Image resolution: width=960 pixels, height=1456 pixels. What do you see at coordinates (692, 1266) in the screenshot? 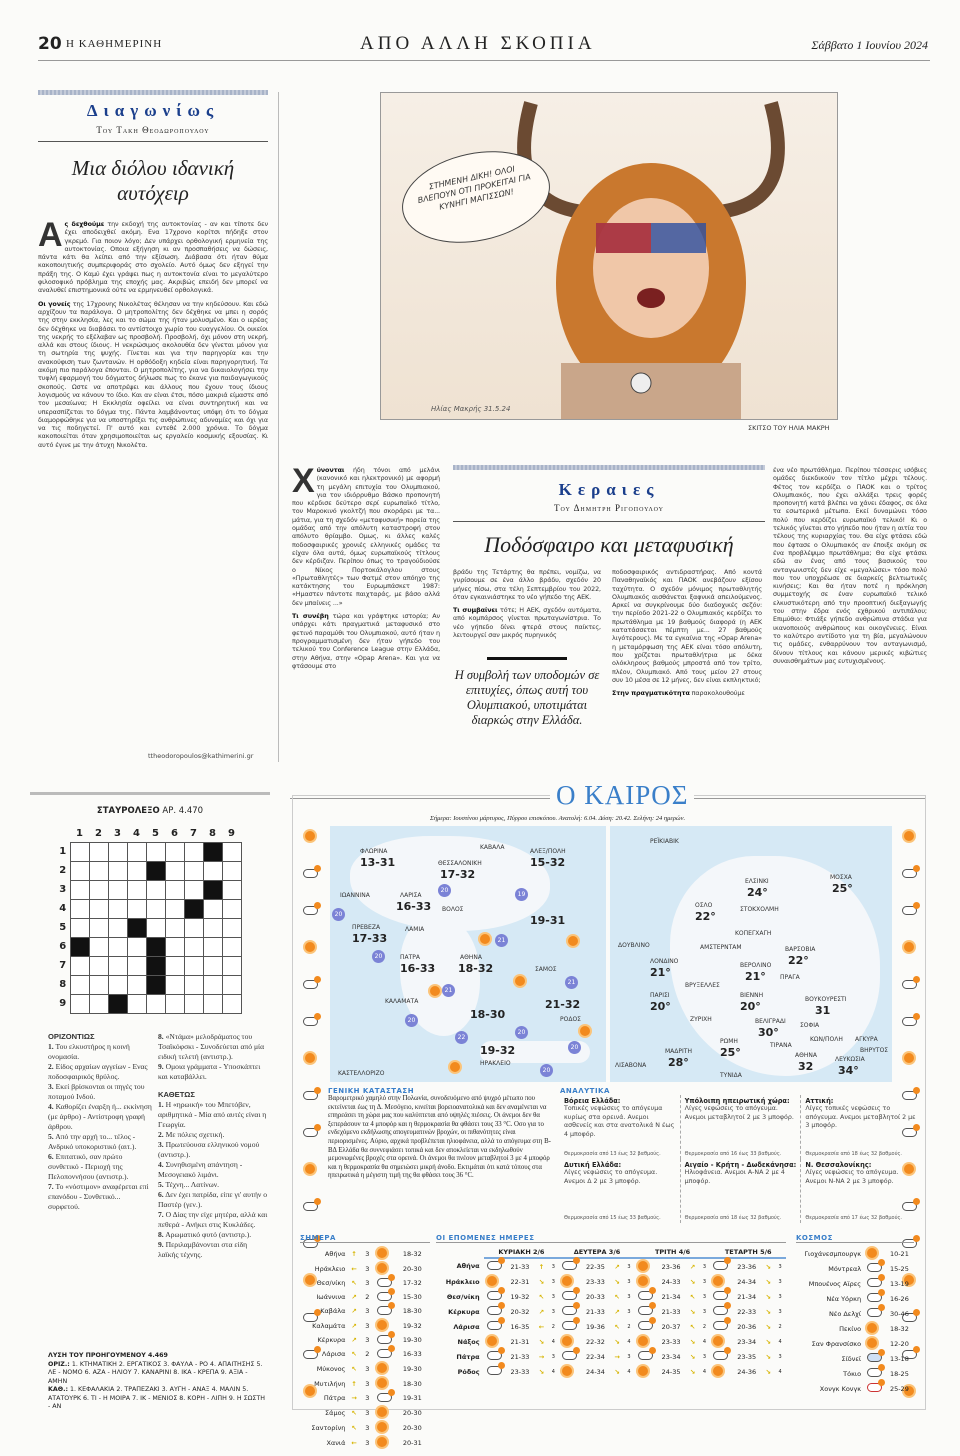
I see `wind-arrow-icon: ↗` at bounding box center [692, 1266].